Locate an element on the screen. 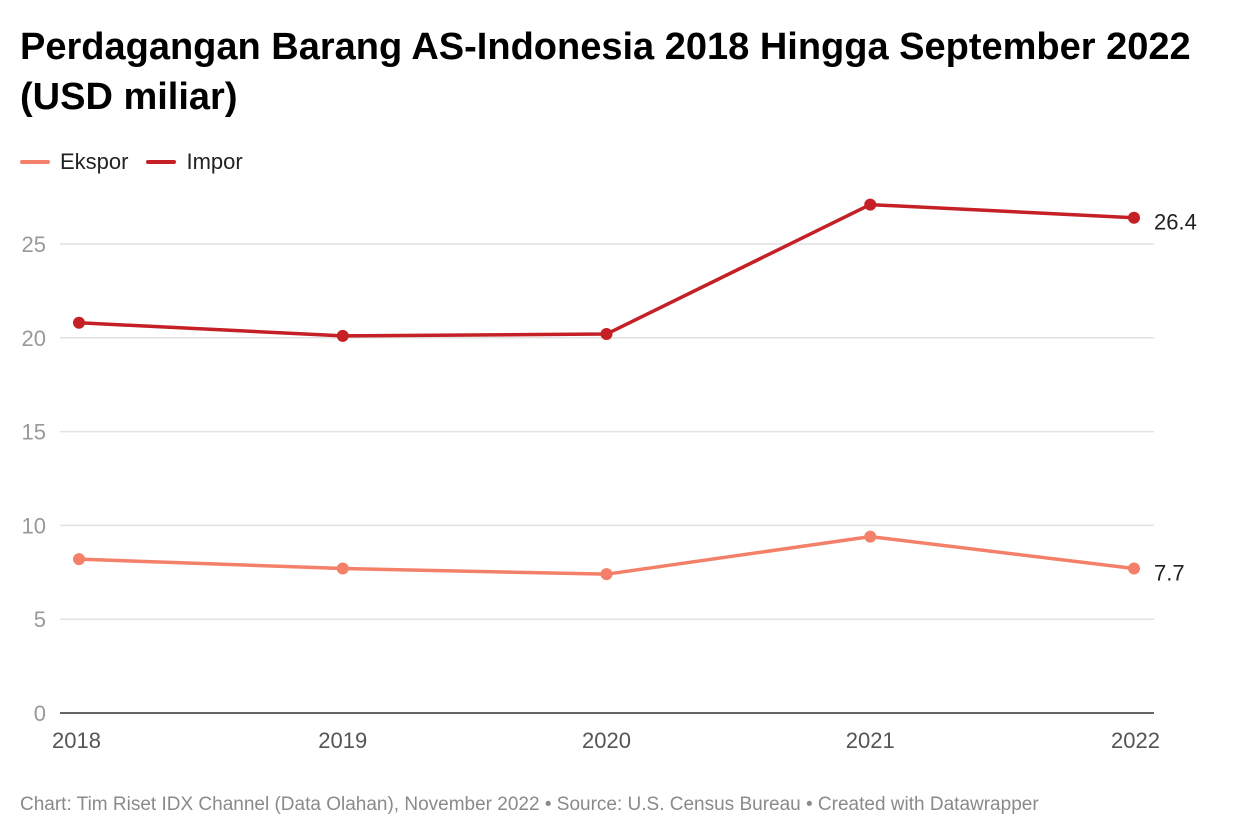 The width and height of the screenshot is (1240, 840). end-label-impor: 26.4 is located at coordinates (1175, 222).